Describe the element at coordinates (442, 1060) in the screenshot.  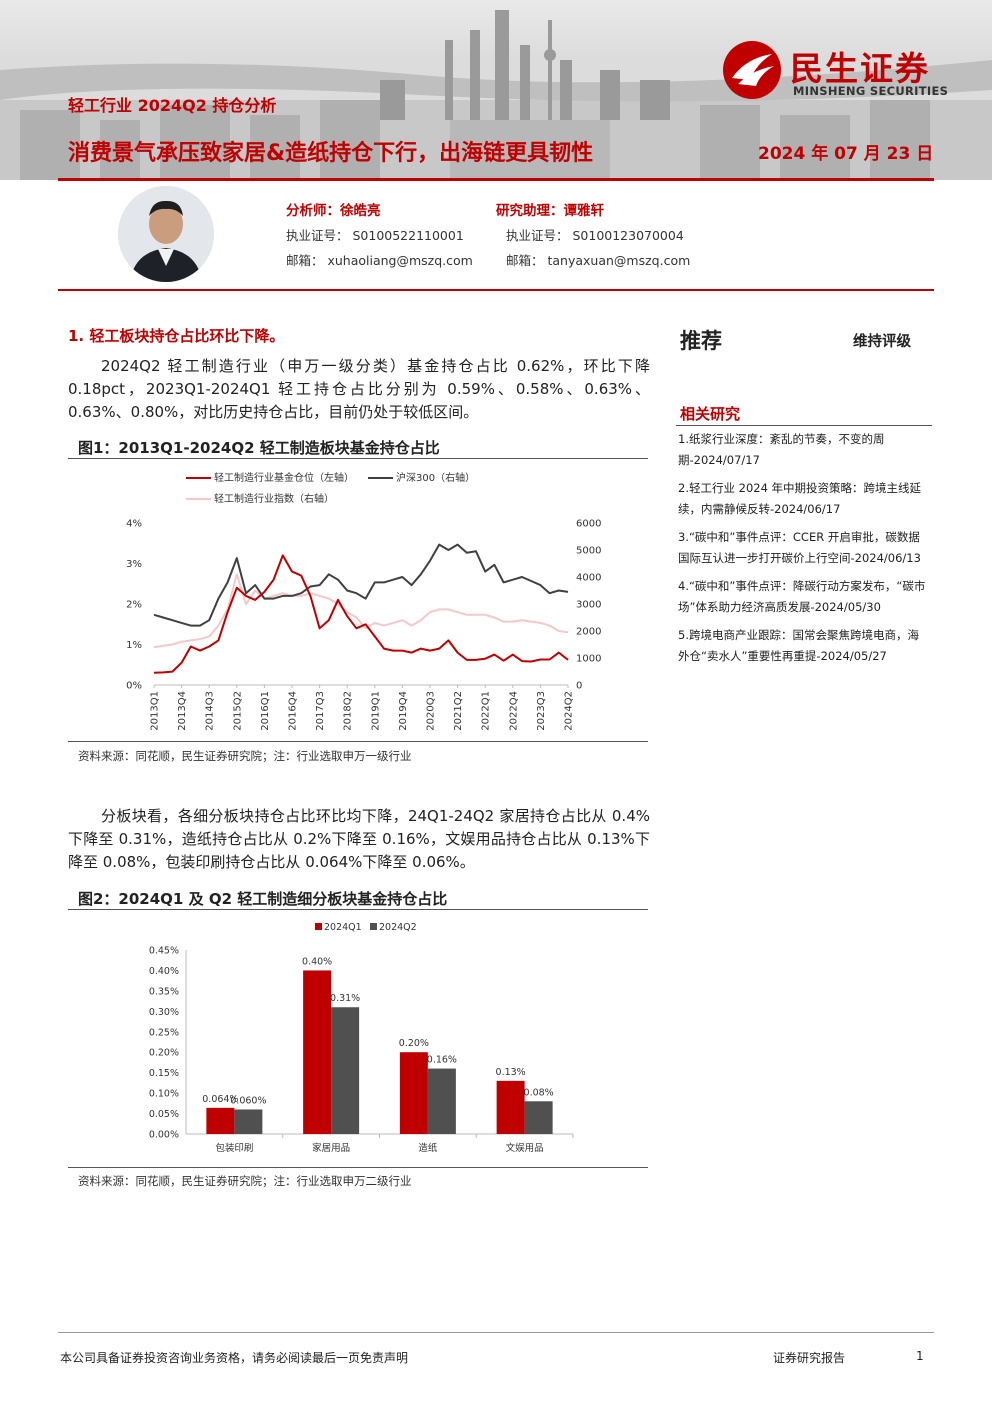
I see `chart2-bar-value-label: 0.16%` at that location.